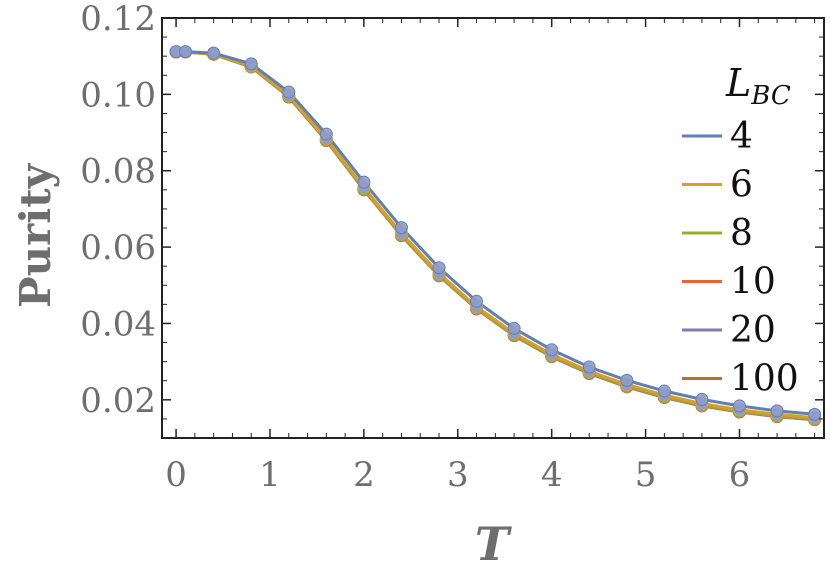  Describe the element at coordinates (270, 475) in the screenshot. I see `x-tick-label: 1` at that location.